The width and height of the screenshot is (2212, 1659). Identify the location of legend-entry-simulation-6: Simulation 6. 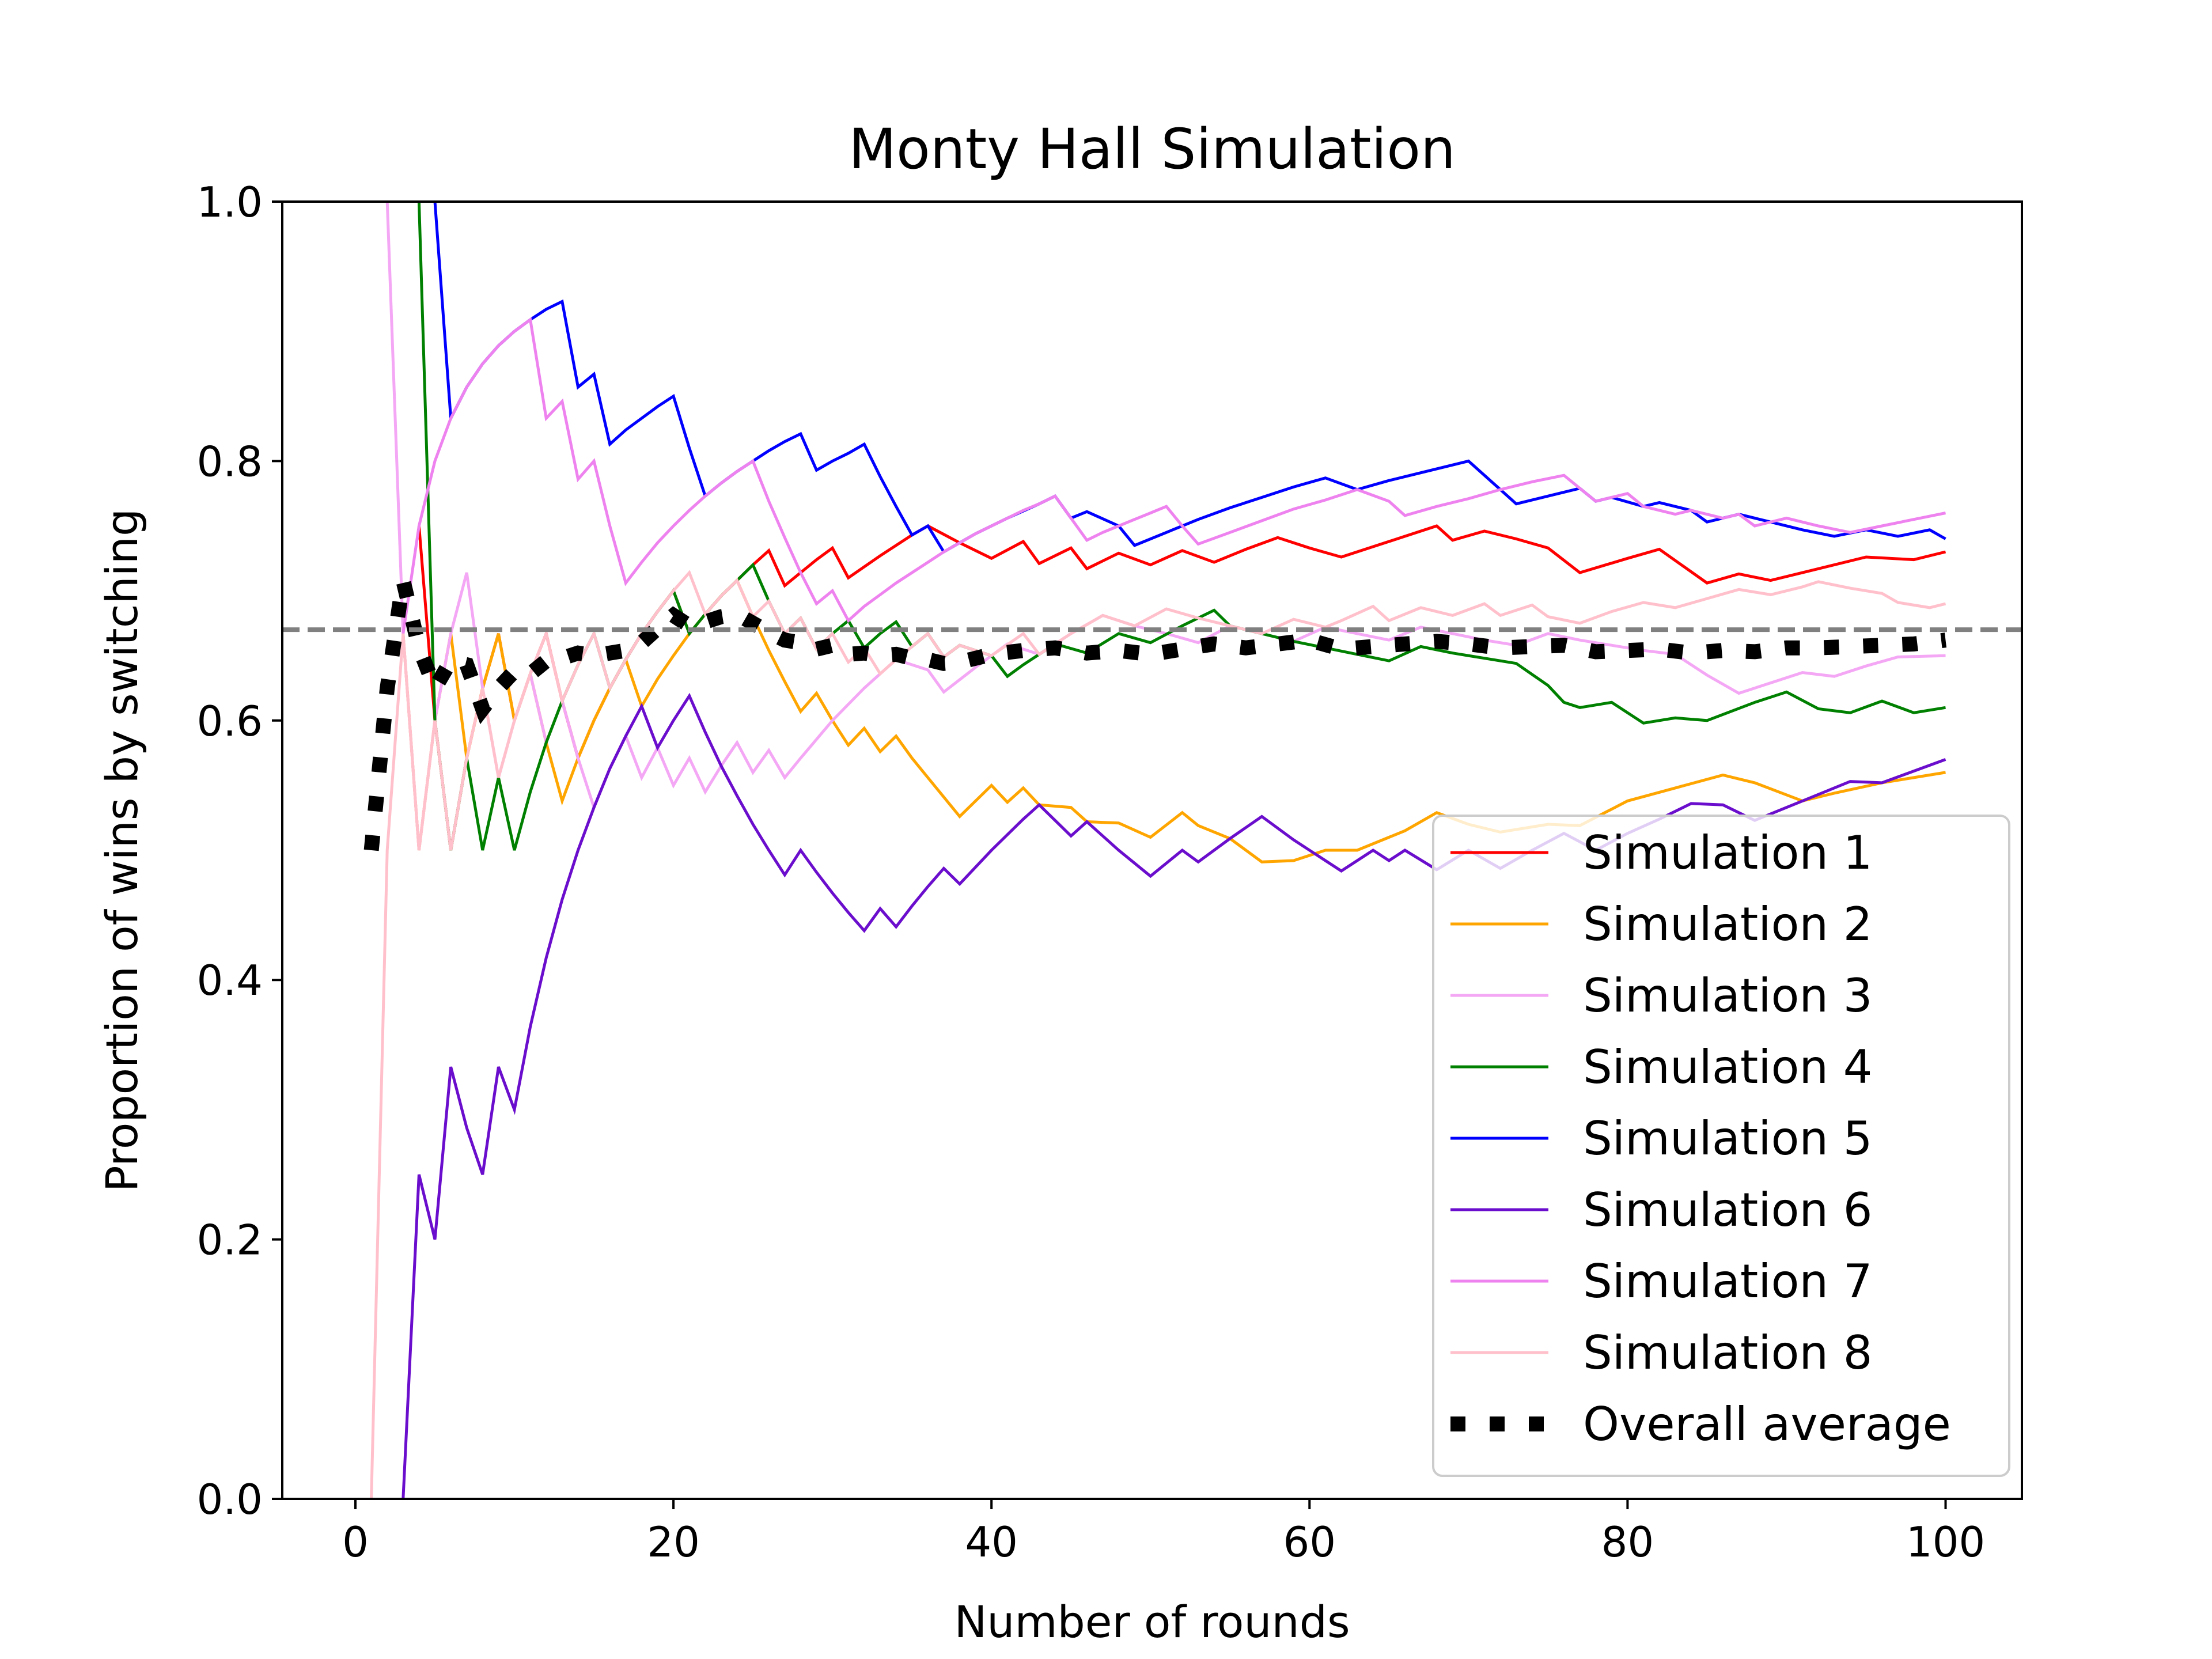
(1661, 1210).